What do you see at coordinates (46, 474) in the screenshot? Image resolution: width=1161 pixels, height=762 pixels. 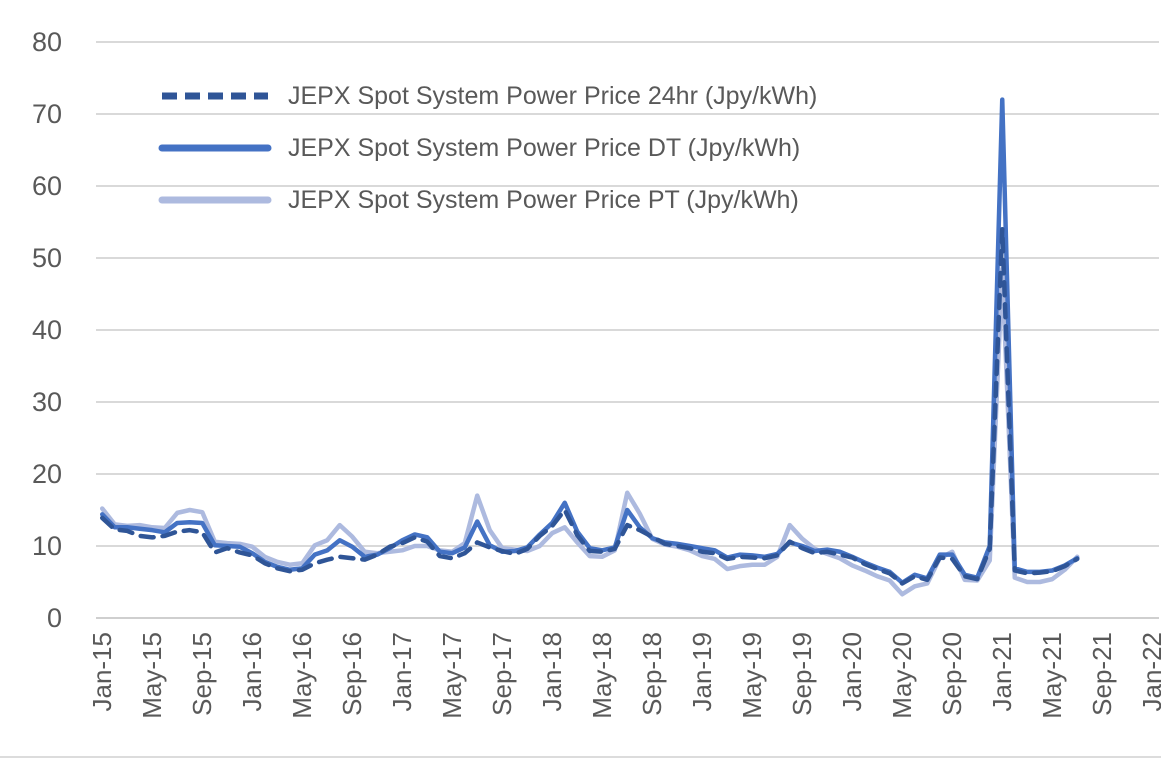 I see `y-axis-tick-label: 20` at bounding box center [46, 474].